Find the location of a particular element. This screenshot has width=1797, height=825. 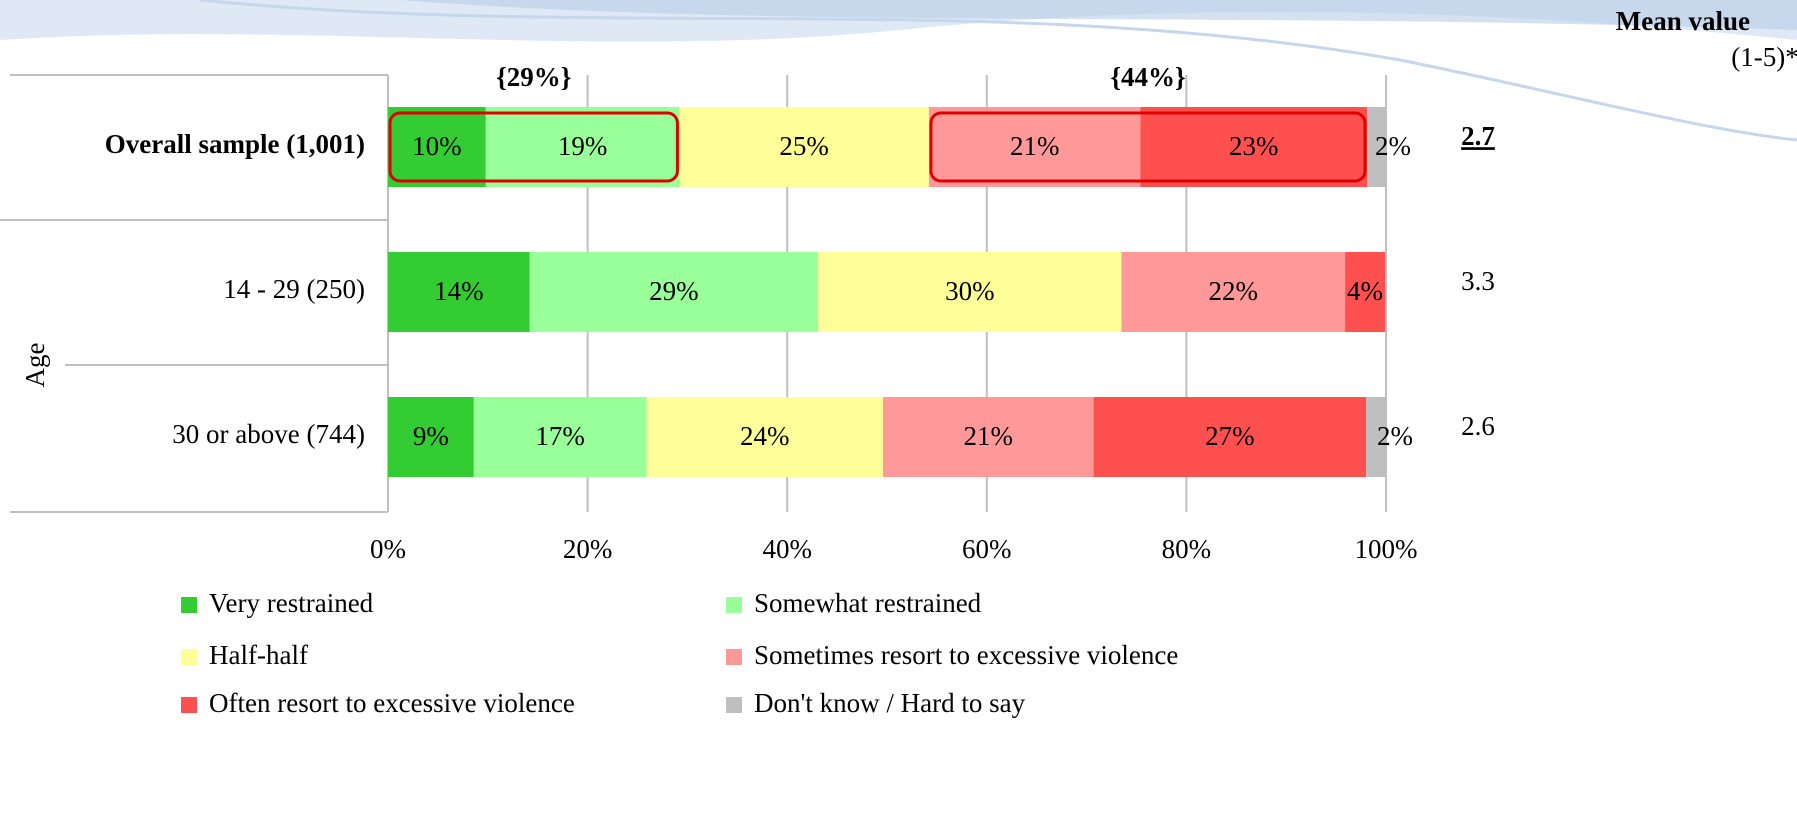

legend-label: Very restrained is located at coordinates (291, 603).